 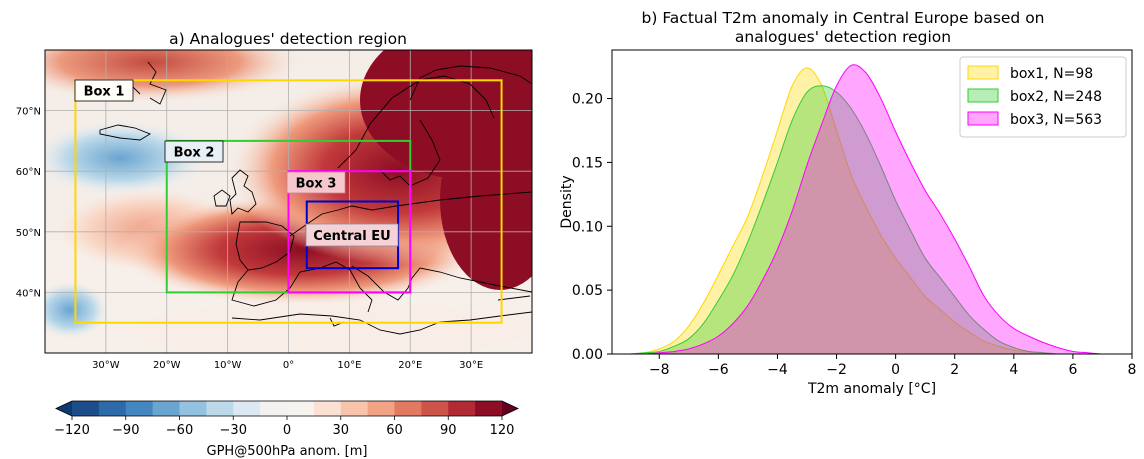 I want to click on lon-tick-label: 10°W, so click(x=228, y=365).